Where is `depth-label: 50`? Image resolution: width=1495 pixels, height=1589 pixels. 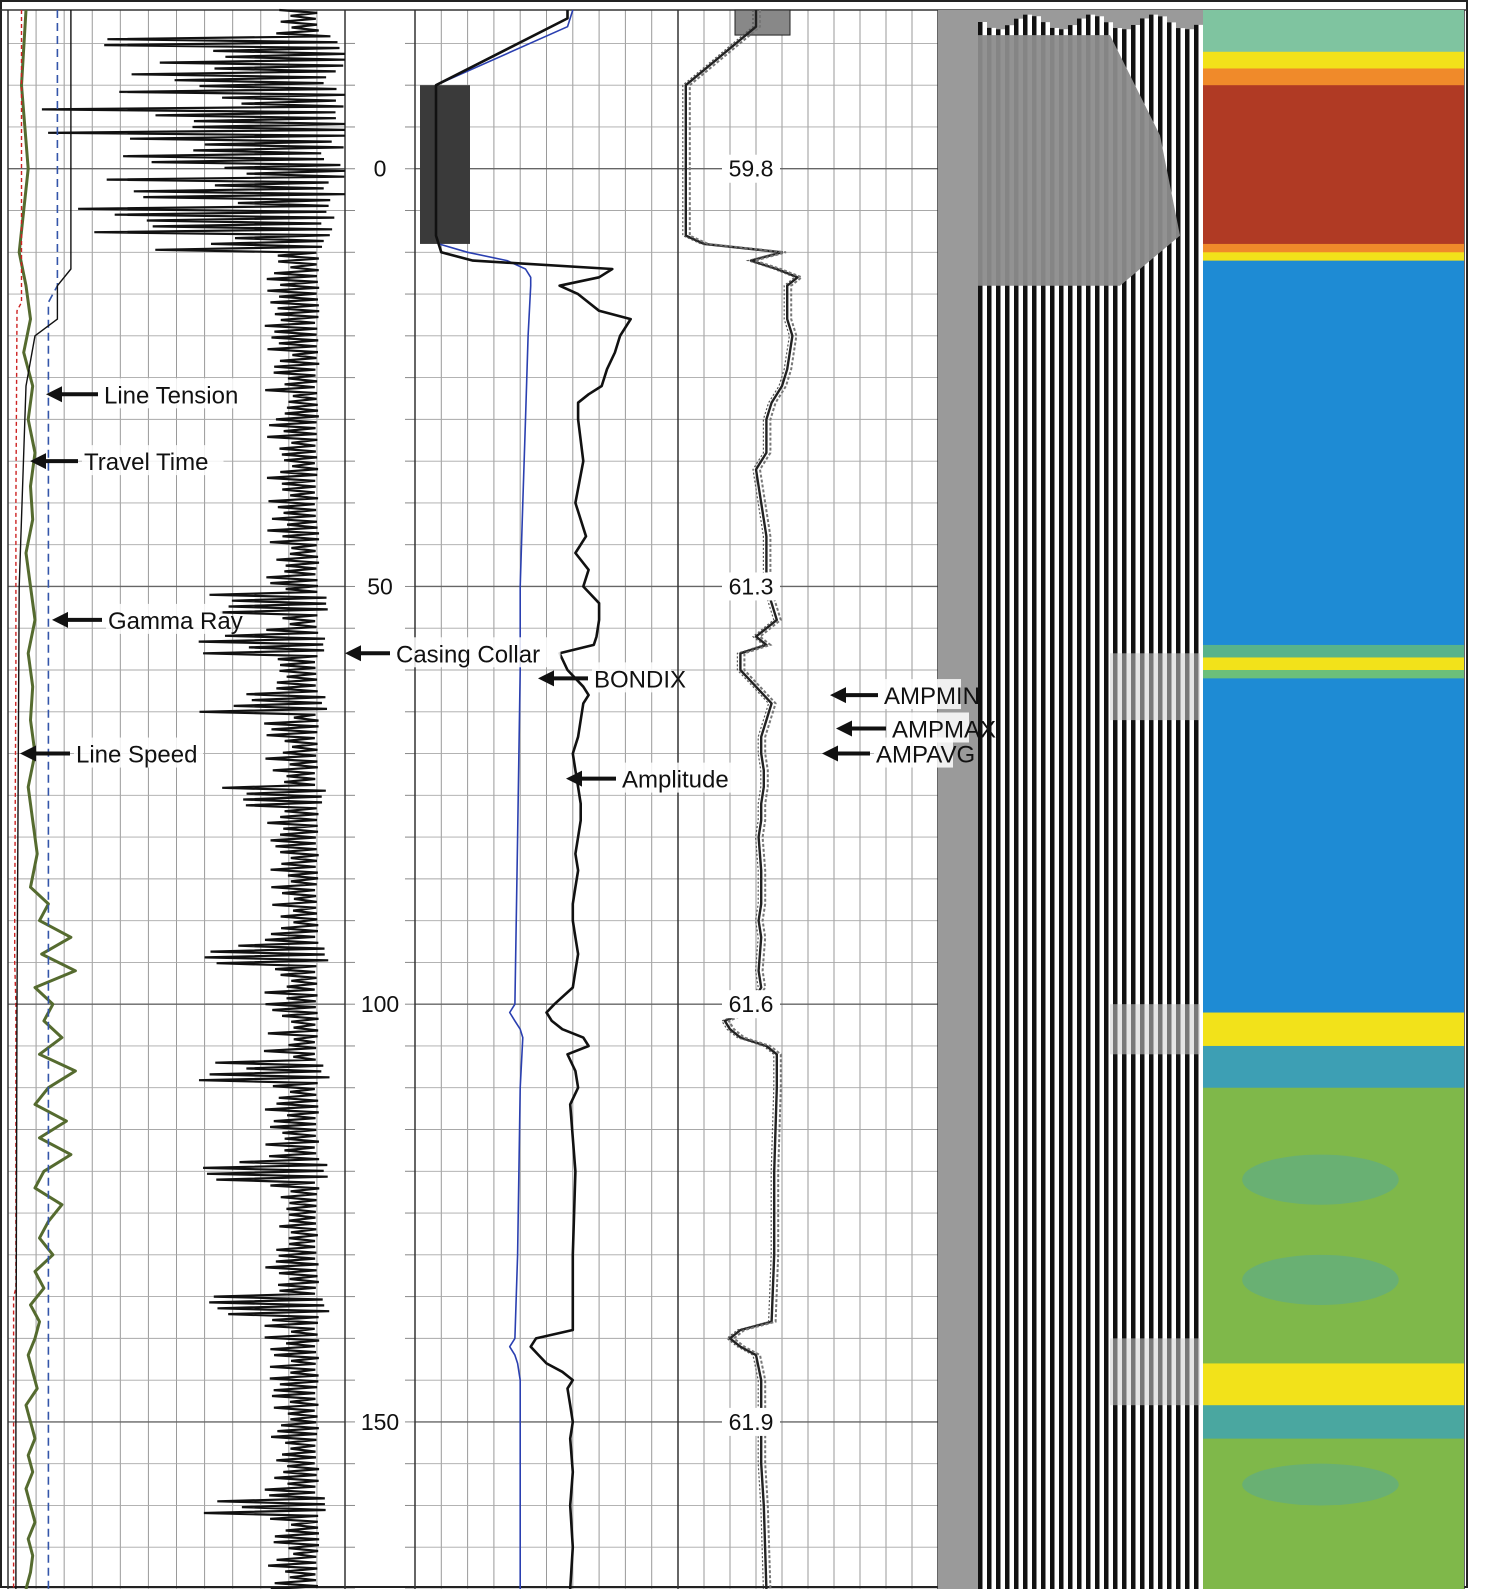 depth-label: 50 is located at coordinates (380, 586).